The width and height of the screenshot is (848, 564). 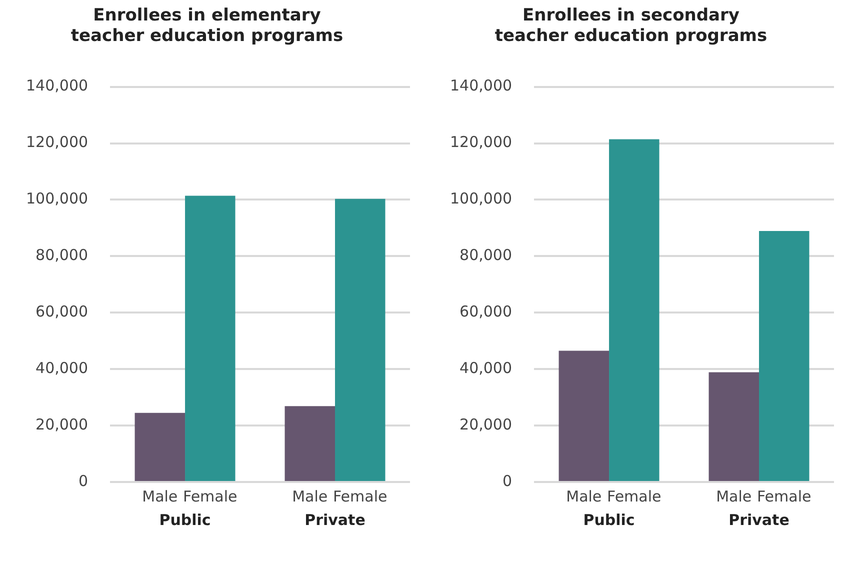 I want to click on chart-title: Enrollees in secondary teacher education programs, so click(x=631, y=26).